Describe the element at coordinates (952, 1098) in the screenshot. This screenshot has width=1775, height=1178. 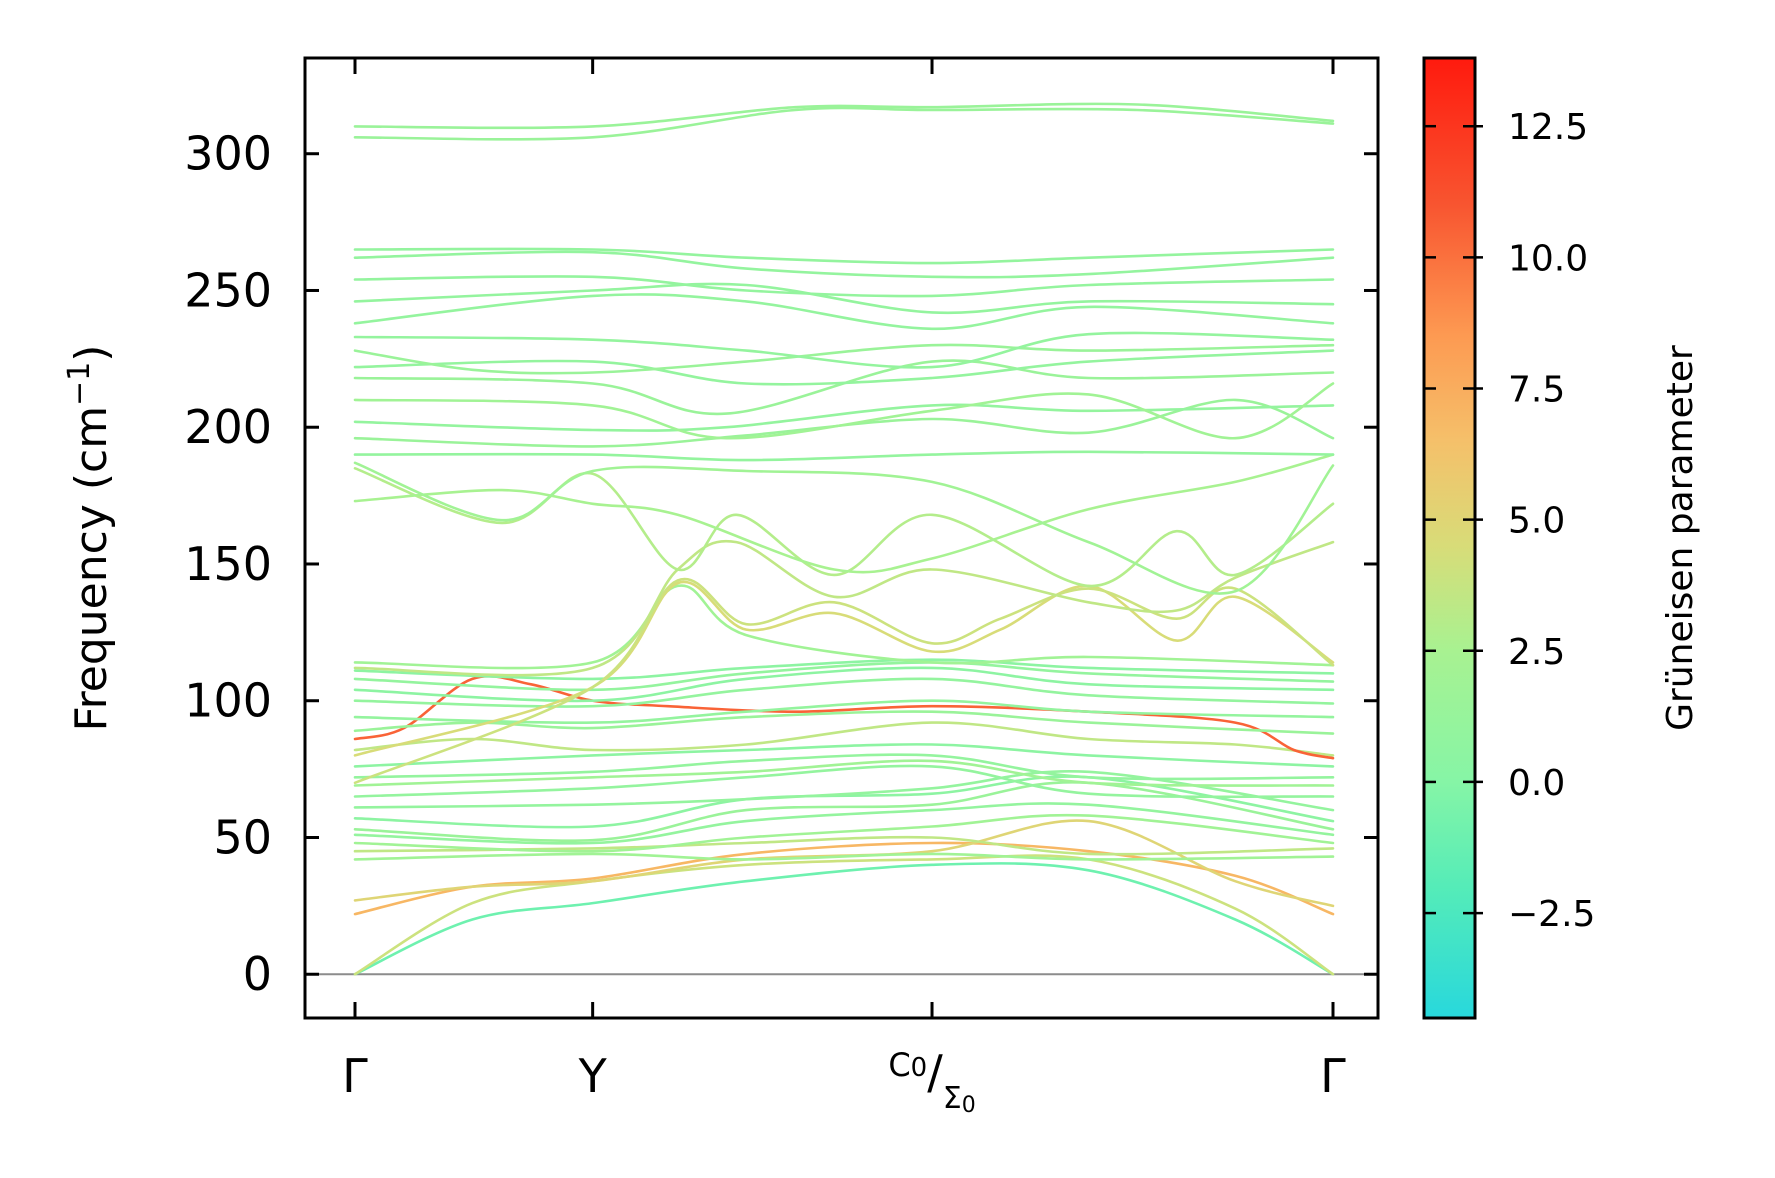
I see `x-path-label-sub: Σ` at that location.